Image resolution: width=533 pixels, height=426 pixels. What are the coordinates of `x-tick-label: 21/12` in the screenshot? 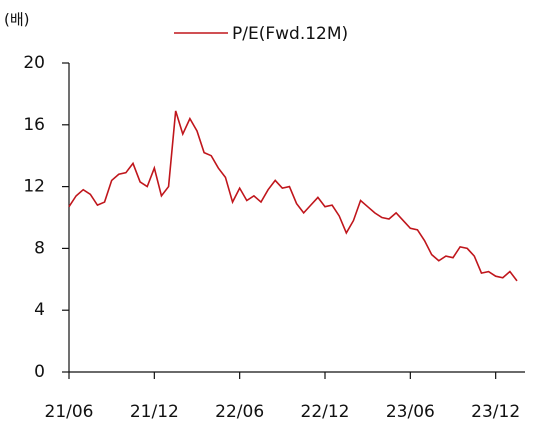 It's located at (154, 412).